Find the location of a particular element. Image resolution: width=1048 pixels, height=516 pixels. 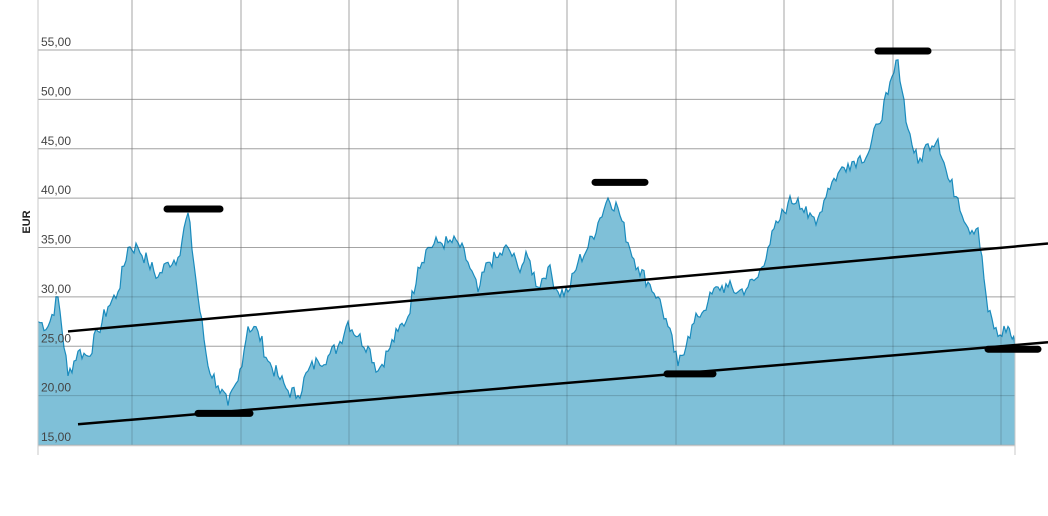

y-tick-label: 55,00 is located at coordinates (56, 42).